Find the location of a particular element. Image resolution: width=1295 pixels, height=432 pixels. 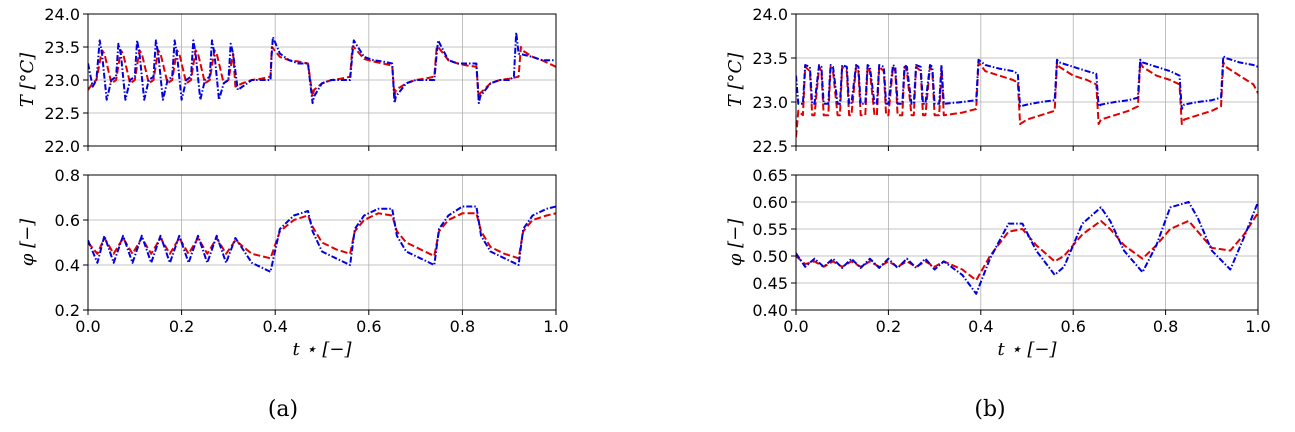

y-tick-label: 0.2 is located at coordinates (67, 310).